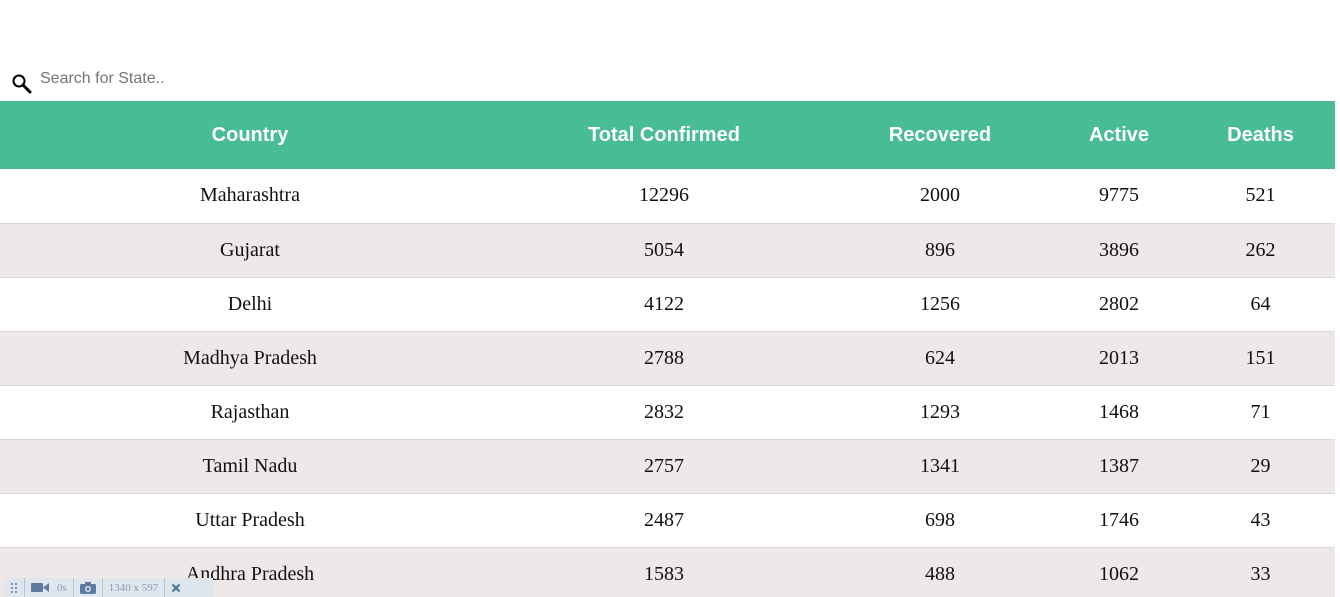 The height and width of the screenshot is (597, 1340). I want to click on cell-total-confirmed: 5054, so click(664, 249).